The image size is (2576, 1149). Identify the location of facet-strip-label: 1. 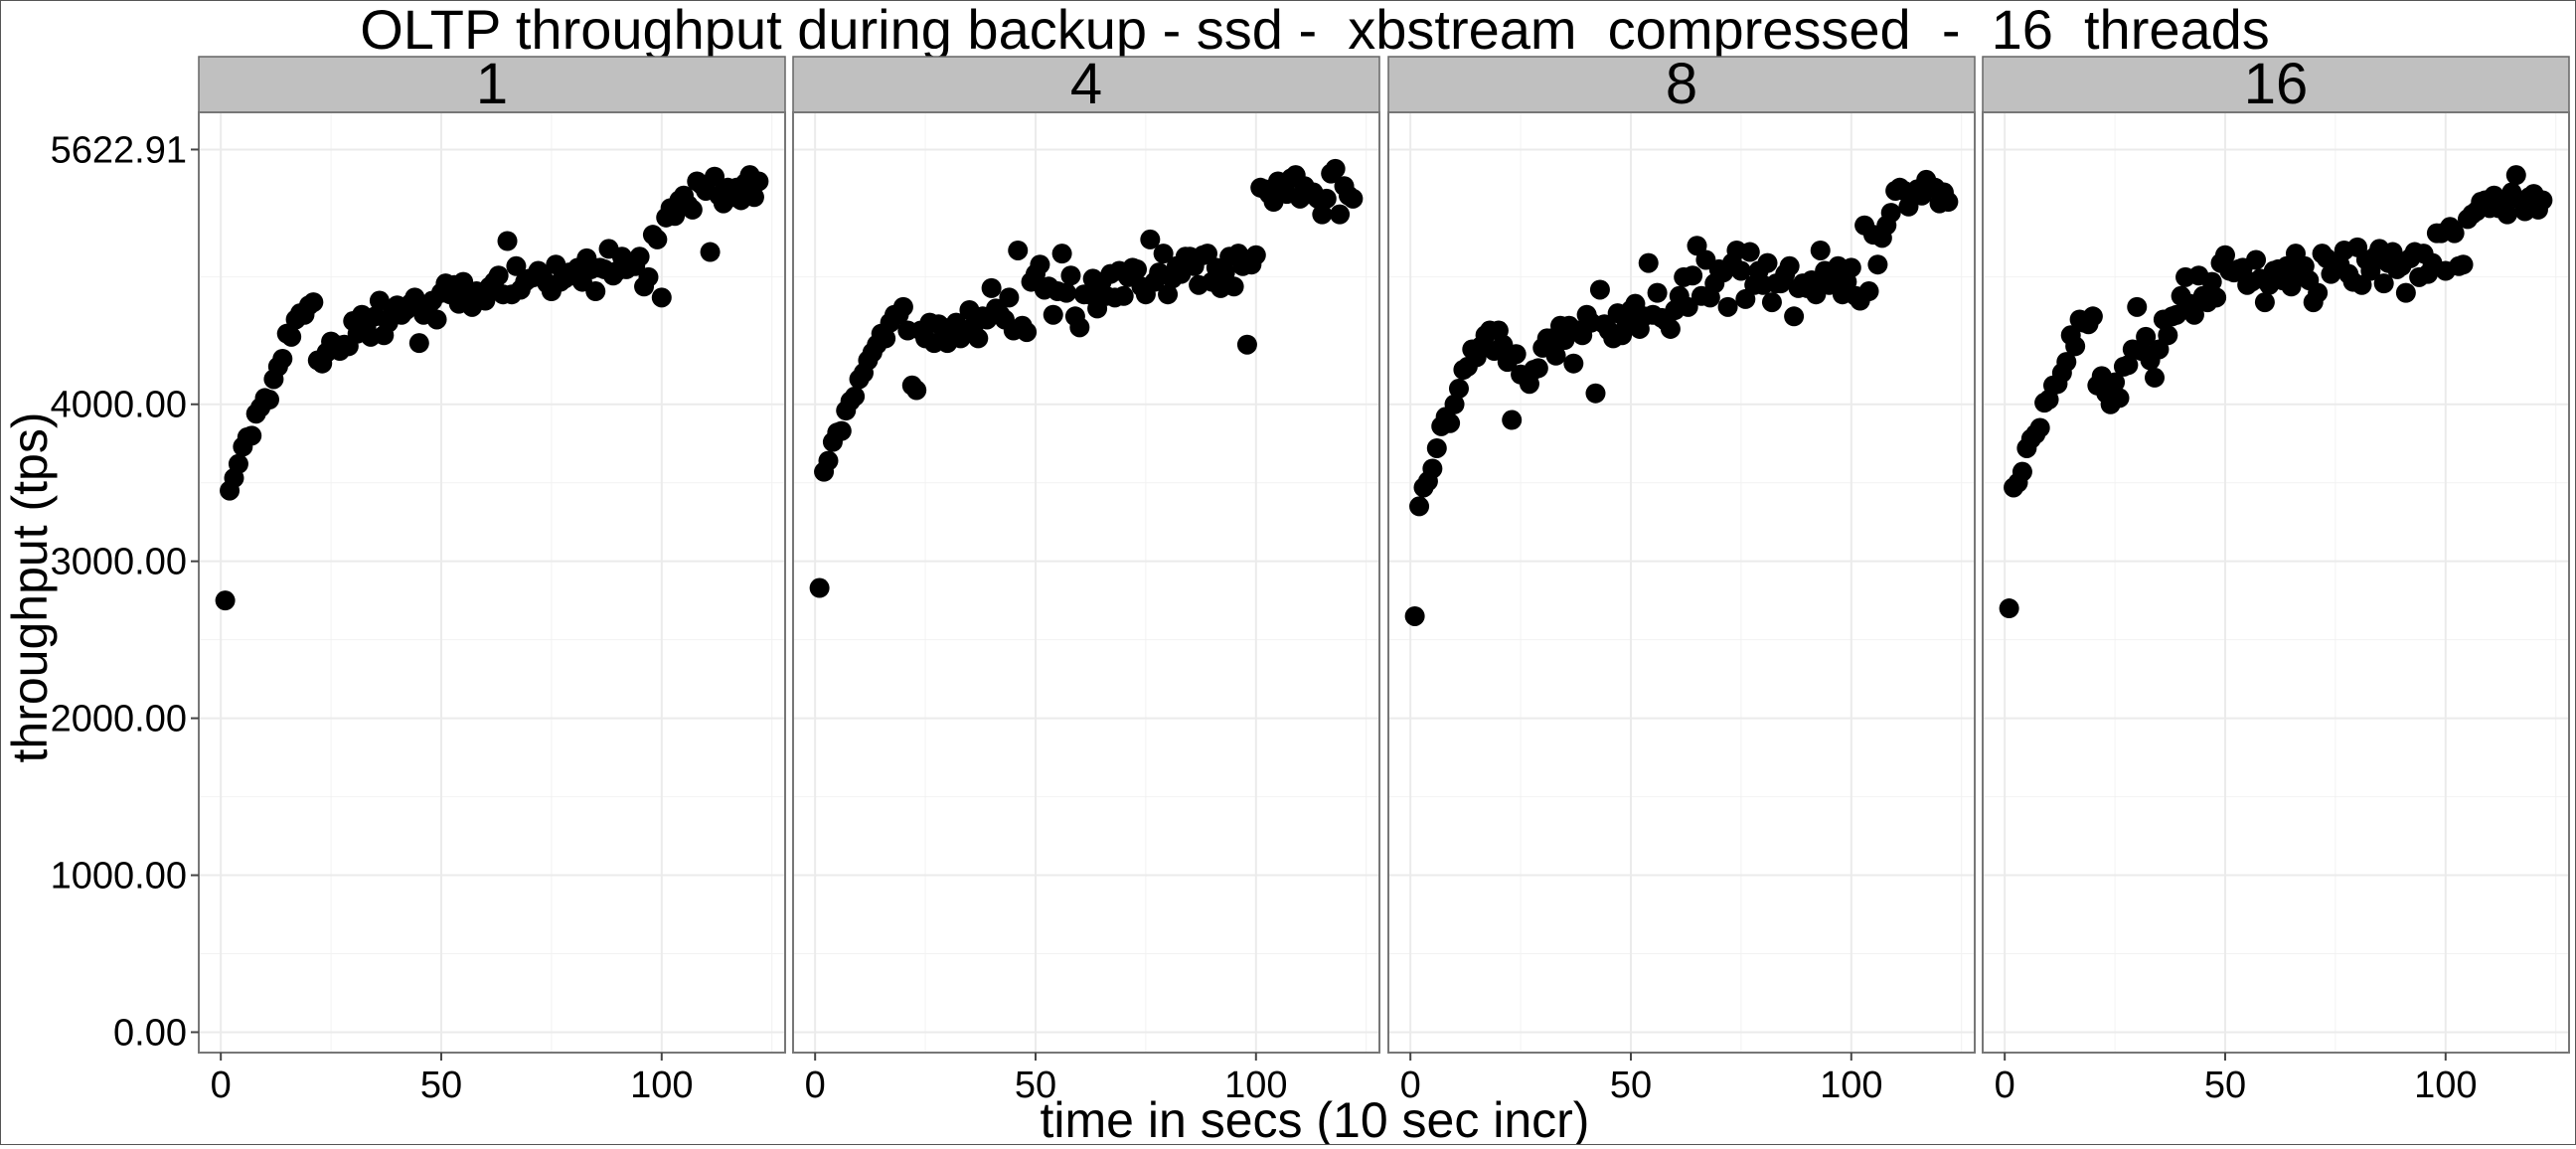
(492, 84).